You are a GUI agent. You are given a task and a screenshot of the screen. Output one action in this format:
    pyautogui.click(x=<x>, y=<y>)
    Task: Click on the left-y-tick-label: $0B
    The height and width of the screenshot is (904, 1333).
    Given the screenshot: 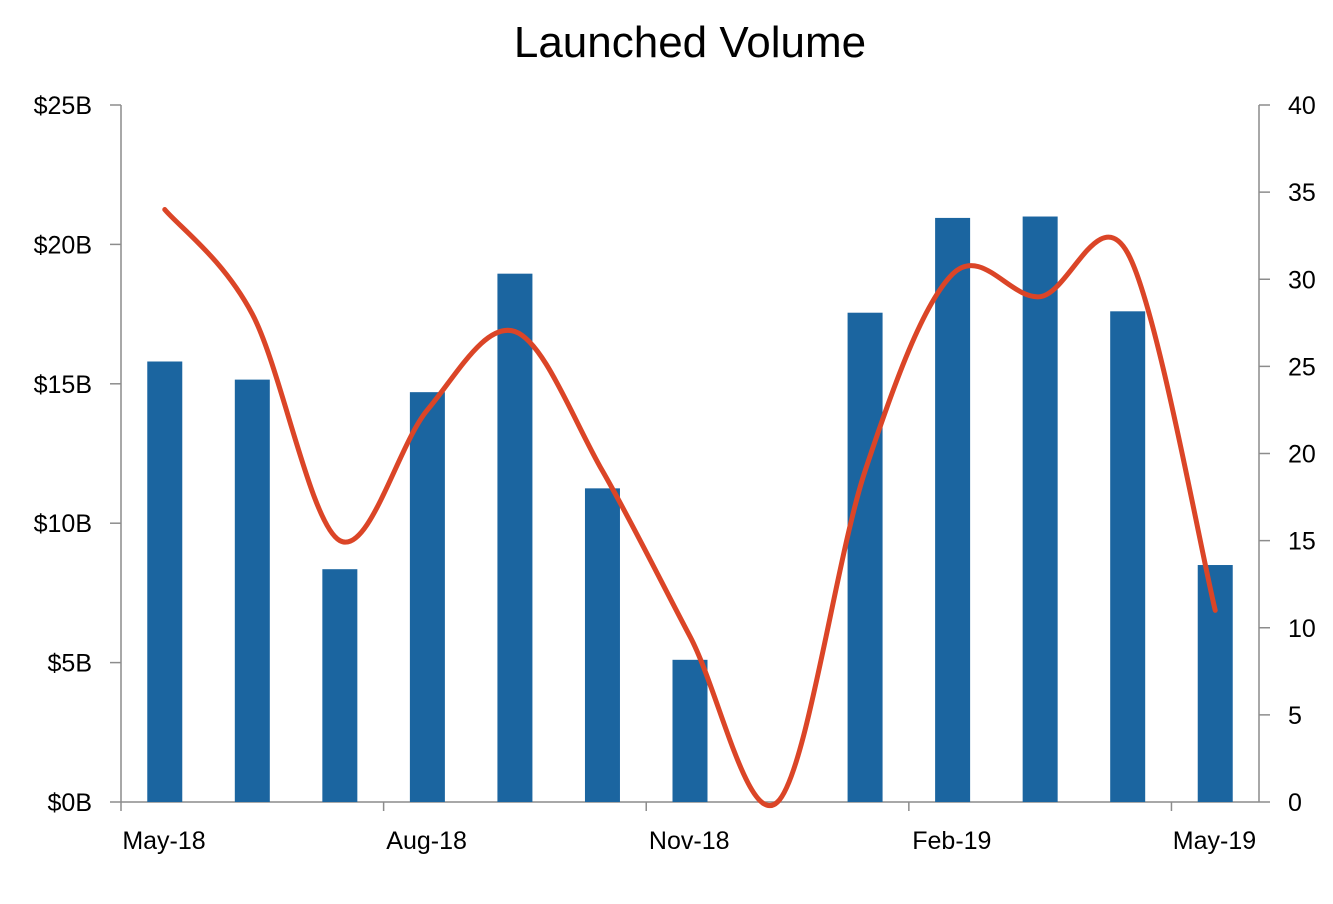 What is the action you would take?
    pyautogui.click(x=70, y=803)
    